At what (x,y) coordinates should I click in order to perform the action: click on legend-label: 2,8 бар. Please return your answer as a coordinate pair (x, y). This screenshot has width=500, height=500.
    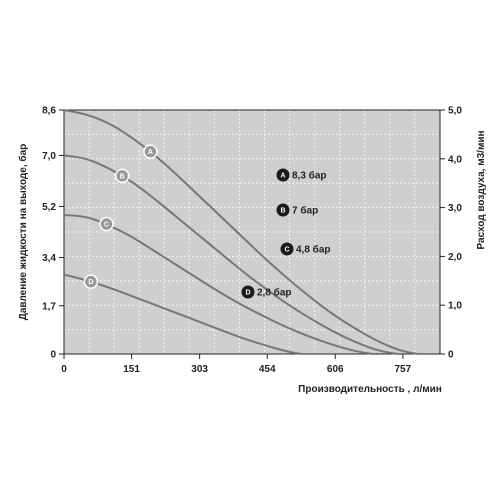
    Looking at the image, I should click on (274, 293).